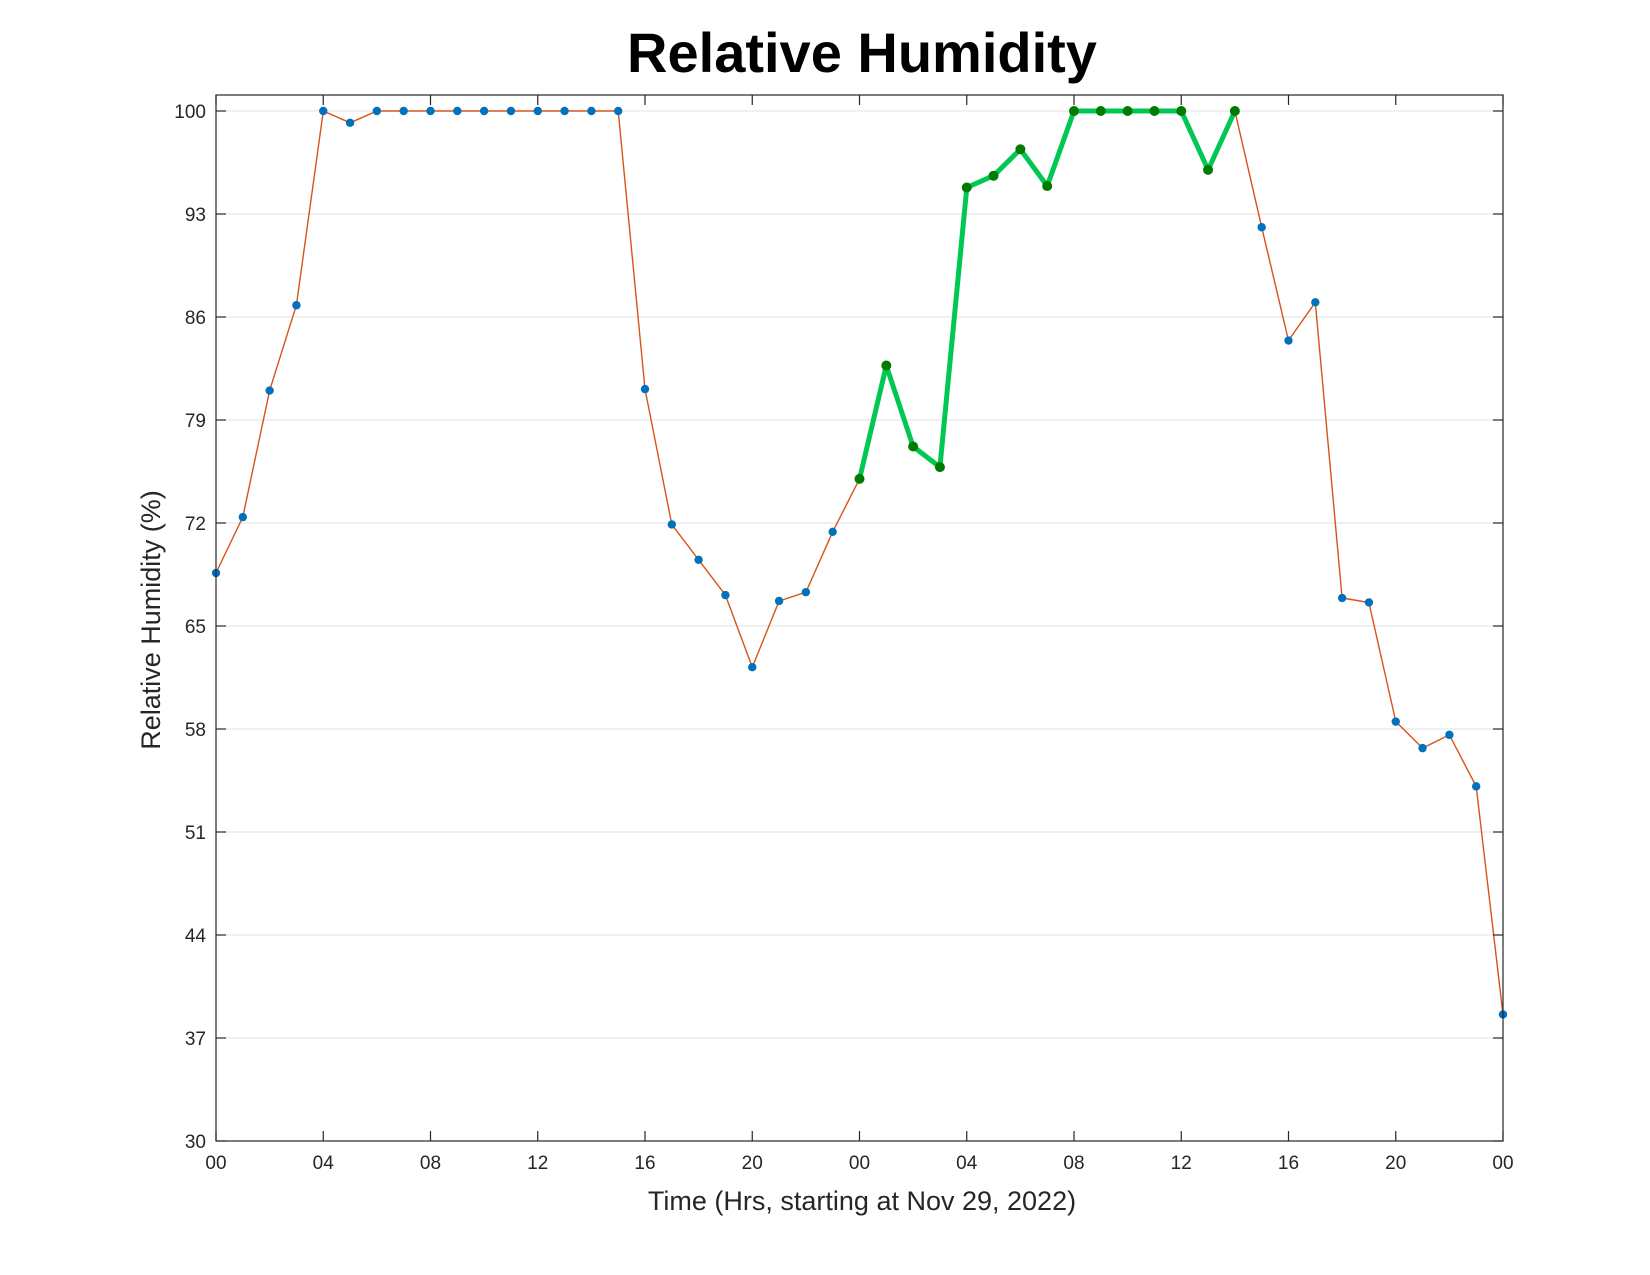 The height and width of the screenshot is (1275, 1650). I want to click on highlight-series-line, so click(1047, 295).